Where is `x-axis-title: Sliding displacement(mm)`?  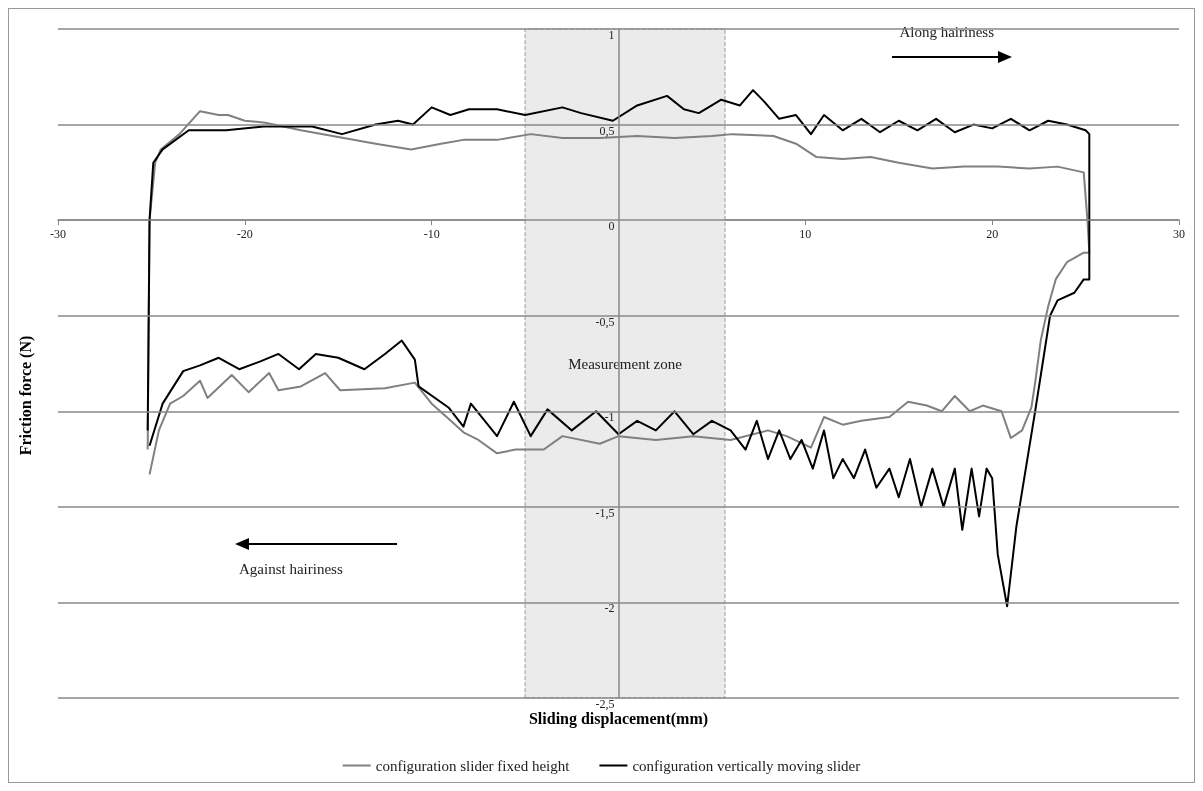
x-axis-title: Sliding displacement(mm) is located at coordinates (618, 718).